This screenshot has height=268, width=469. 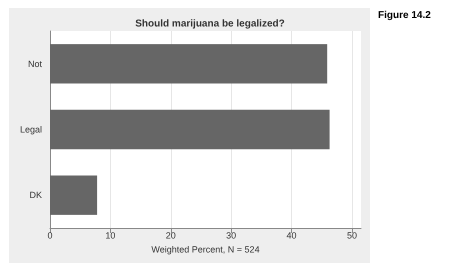 I want to click on x-tick-label: 40, so click(x=291, y=235).